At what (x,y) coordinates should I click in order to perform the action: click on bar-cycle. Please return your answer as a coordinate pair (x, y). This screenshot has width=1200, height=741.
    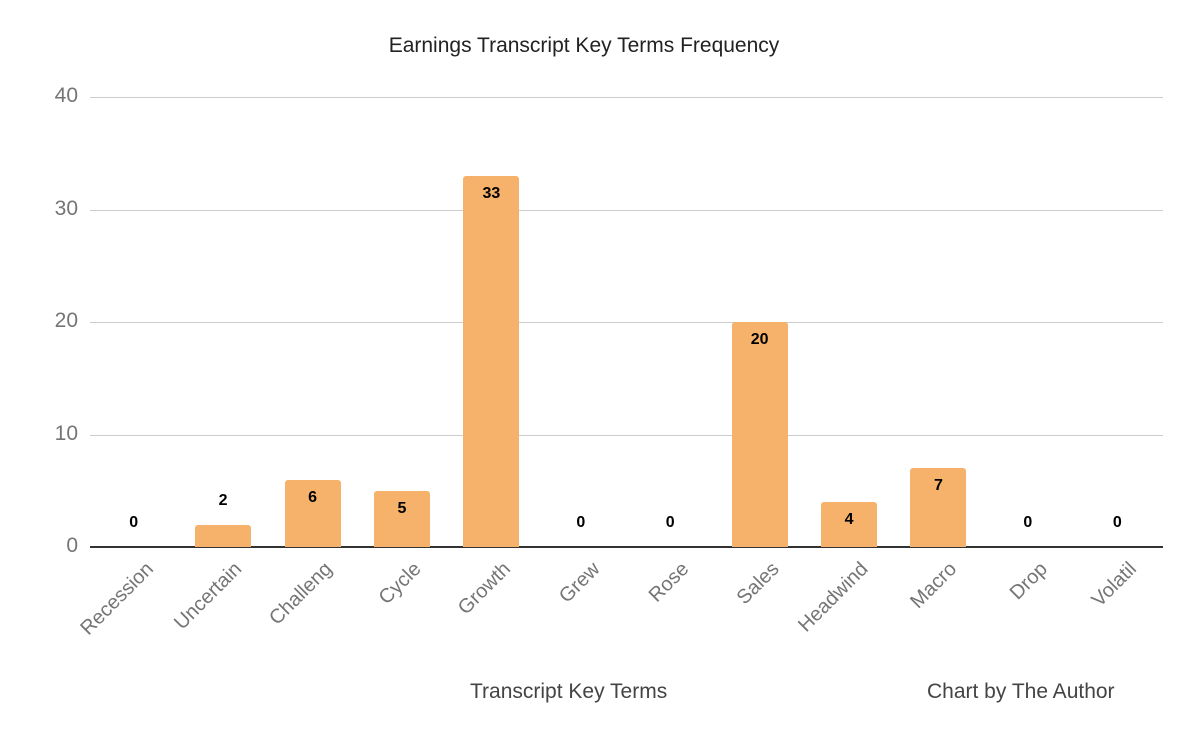
    Looking at the image, I should click on (401, 518).